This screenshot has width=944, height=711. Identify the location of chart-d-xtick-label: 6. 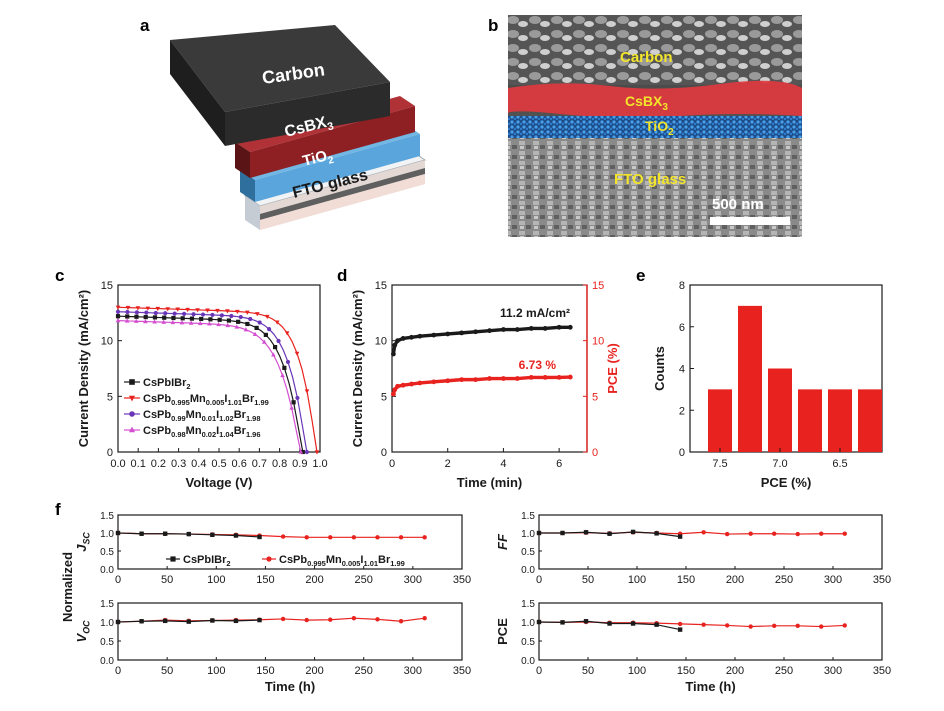
(559, 464).